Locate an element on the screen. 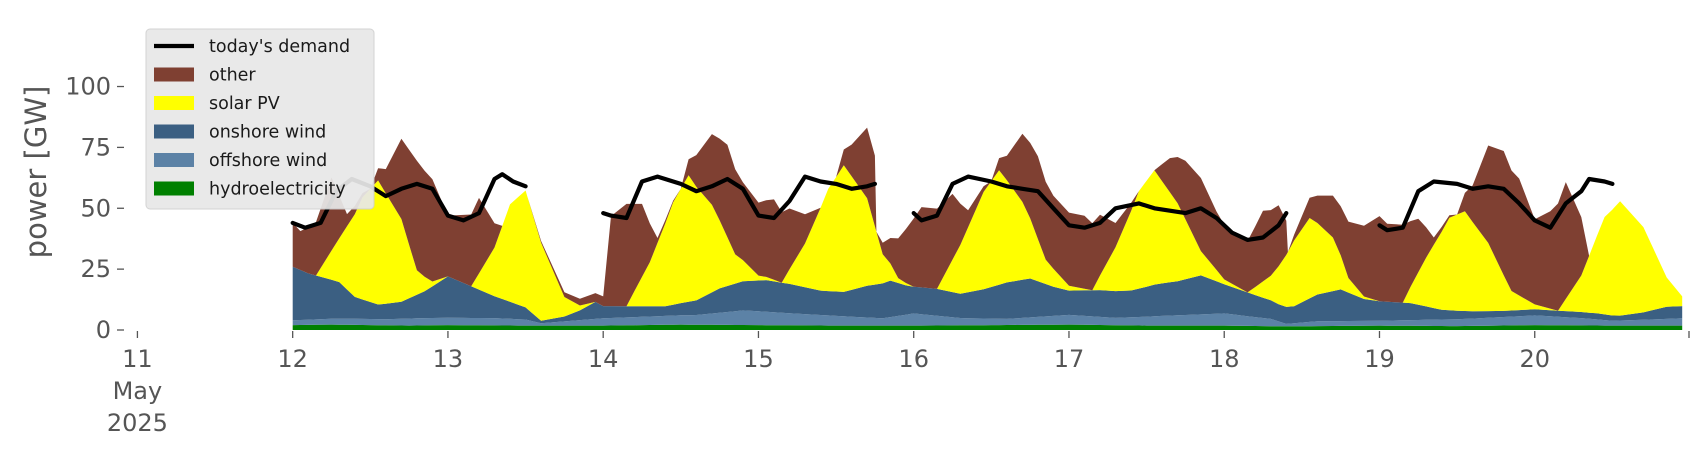 The width and height of the screenshot is (1706, 460). legend-label-onshore-wind: onshore wind is located at coordinates (267, 133).